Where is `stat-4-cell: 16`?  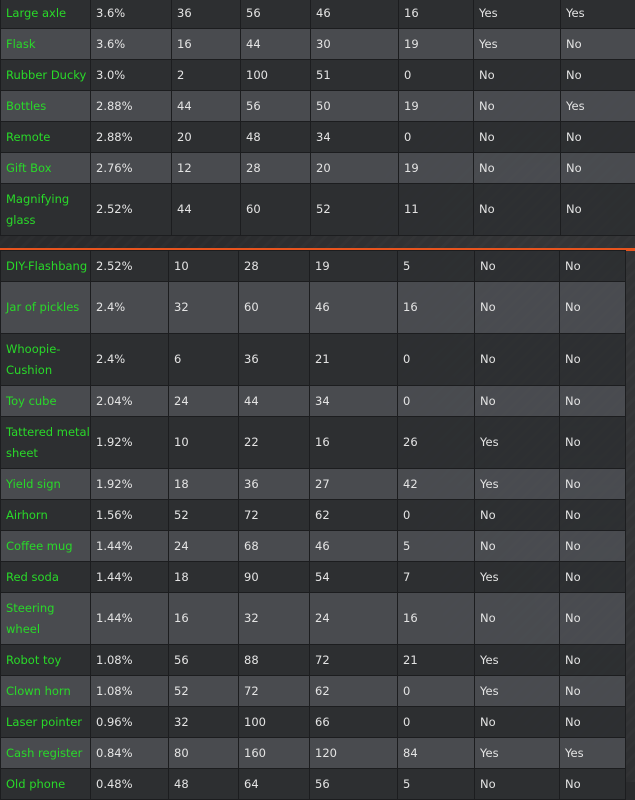
stat-4-cell: 16 is located at coordinates (354, 443).